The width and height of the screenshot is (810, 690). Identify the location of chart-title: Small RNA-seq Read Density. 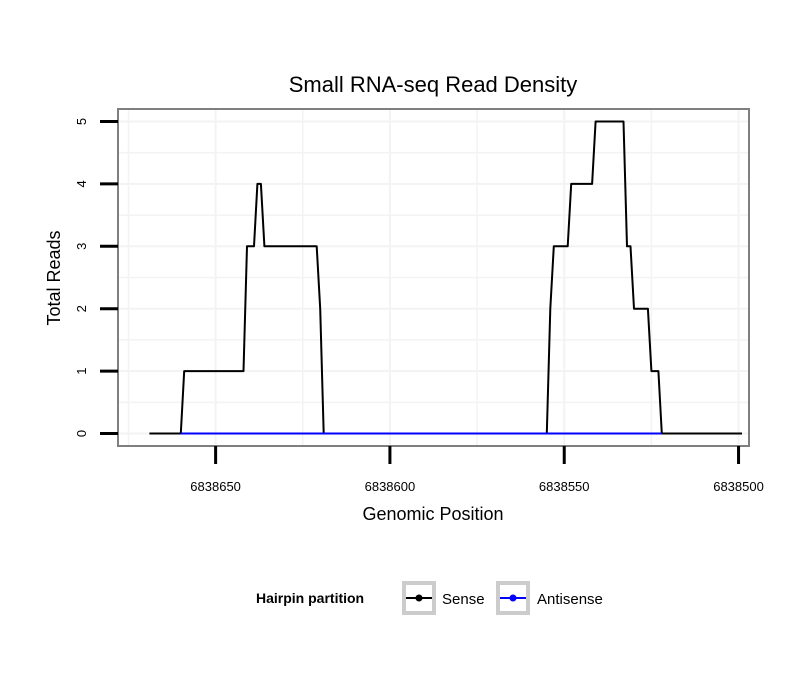
(433, 84).